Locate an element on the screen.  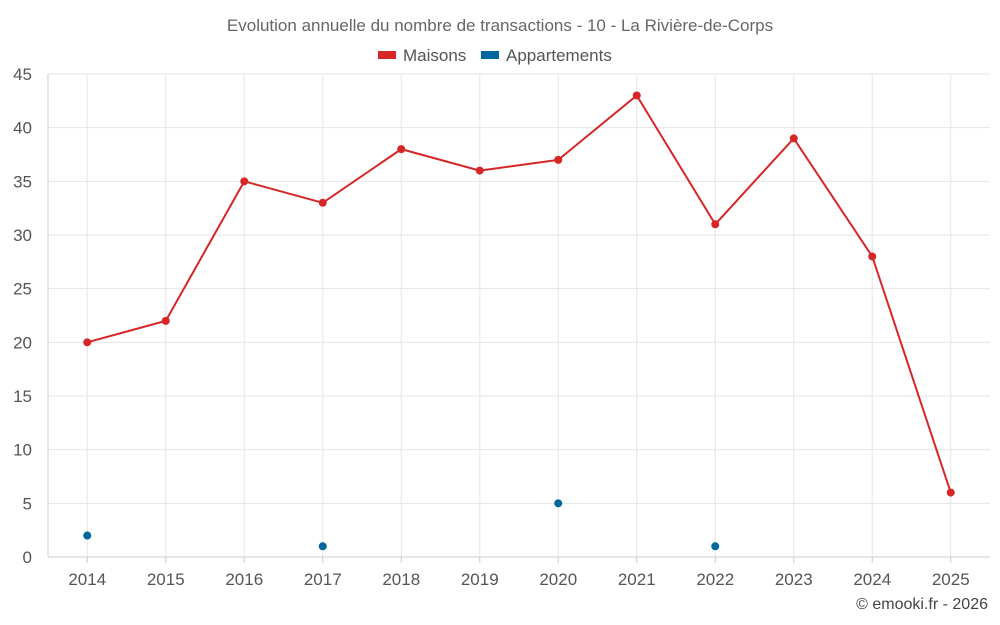
legend: Maisons Appartements is located at coordinates (495, 55).